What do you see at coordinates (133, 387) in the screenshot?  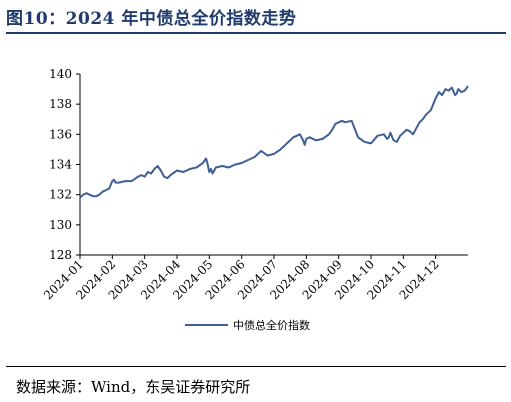 I see `source-note: 数据来源：Wind，东吴证券研究所` at bounding box center [133, 387].